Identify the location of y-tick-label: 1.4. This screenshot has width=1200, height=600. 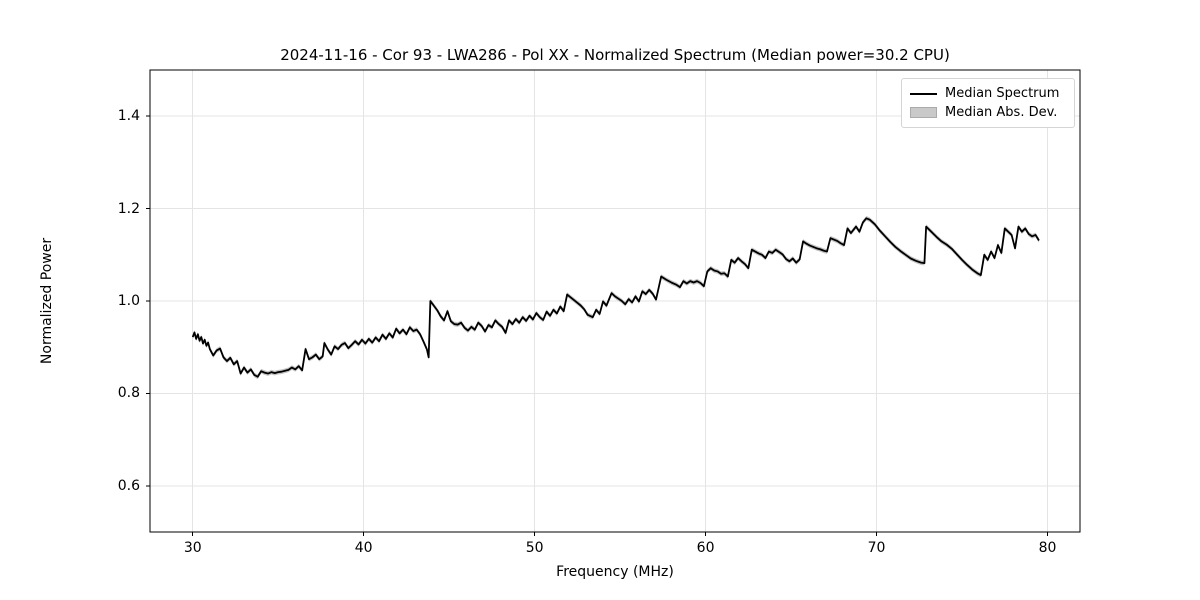
(128, 116).